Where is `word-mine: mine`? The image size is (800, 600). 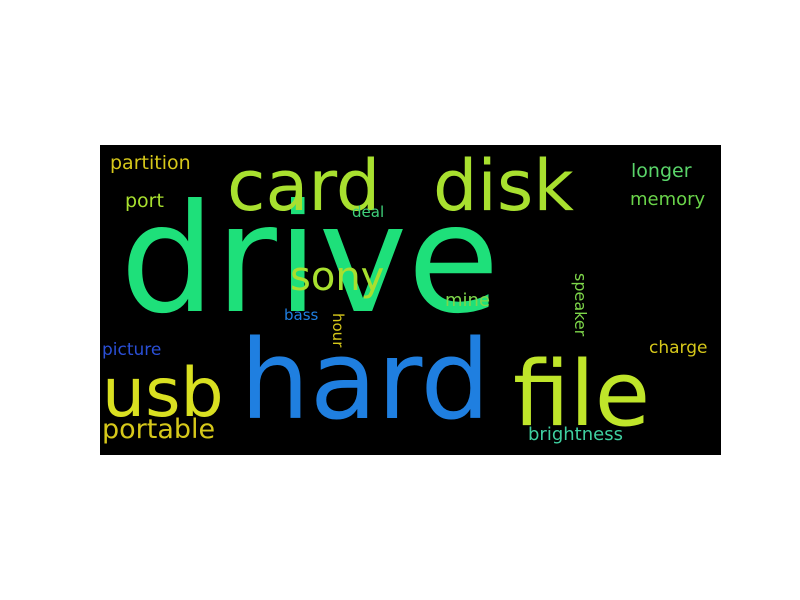 word-mine: mine is located at coordinates (468, 300).